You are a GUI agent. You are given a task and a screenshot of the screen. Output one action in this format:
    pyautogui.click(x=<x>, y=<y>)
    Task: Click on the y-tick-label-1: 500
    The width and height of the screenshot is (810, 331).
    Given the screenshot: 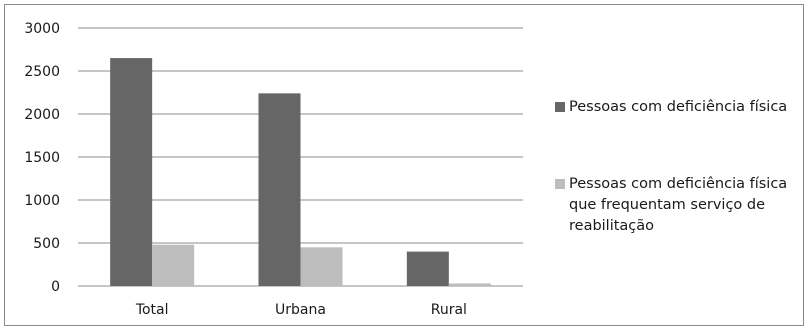 What is the action you would take?
    pyautogui.click(x=46, y=244)
    